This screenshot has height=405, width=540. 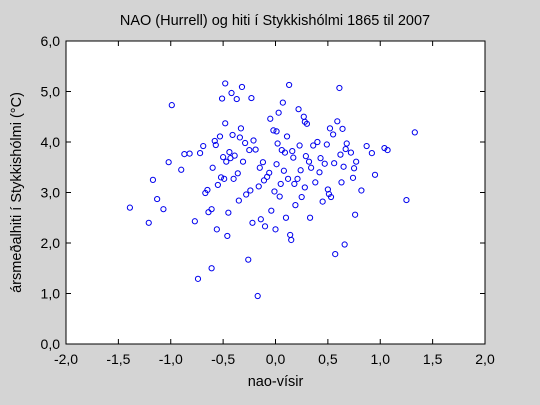 What do you see at coordinates (381, 359) in the screenshot?
I see `x-tick-label: 1,0` at bounding box center [381, 359].